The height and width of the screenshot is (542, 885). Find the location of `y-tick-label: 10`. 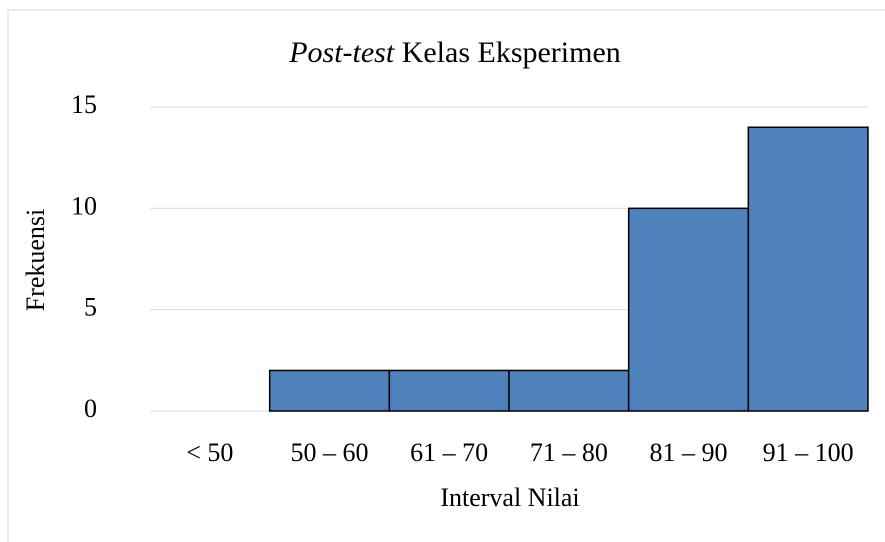

y-tick-label: 10 is located at coordinates (84, 205).